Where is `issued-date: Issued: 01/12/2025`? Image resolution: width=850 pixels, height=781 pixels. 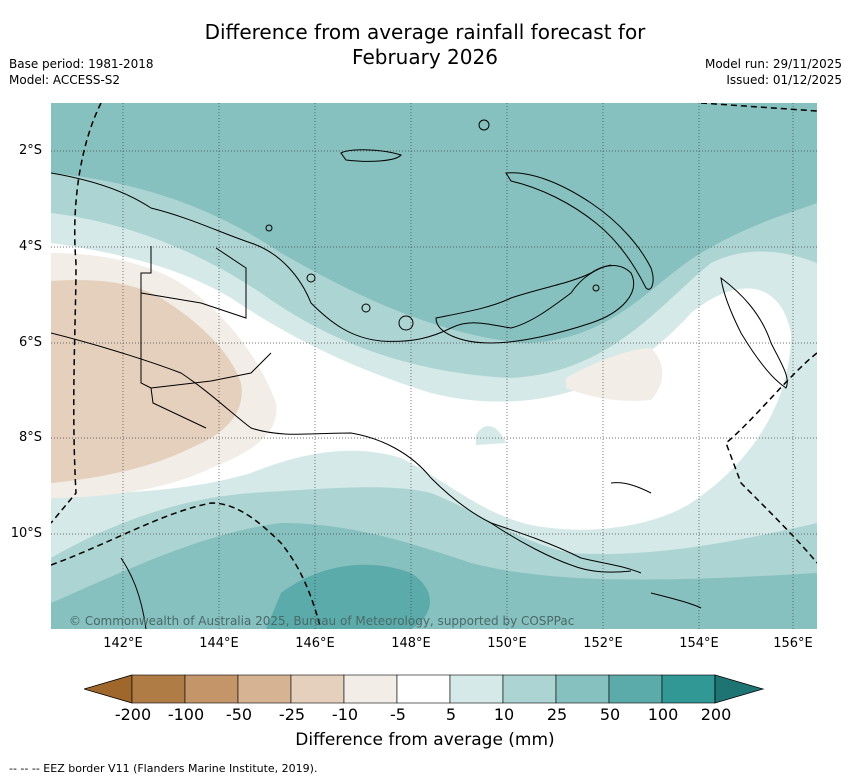 issued-date: Issued: 01/12/2025 is located at coordinates (784, 80).